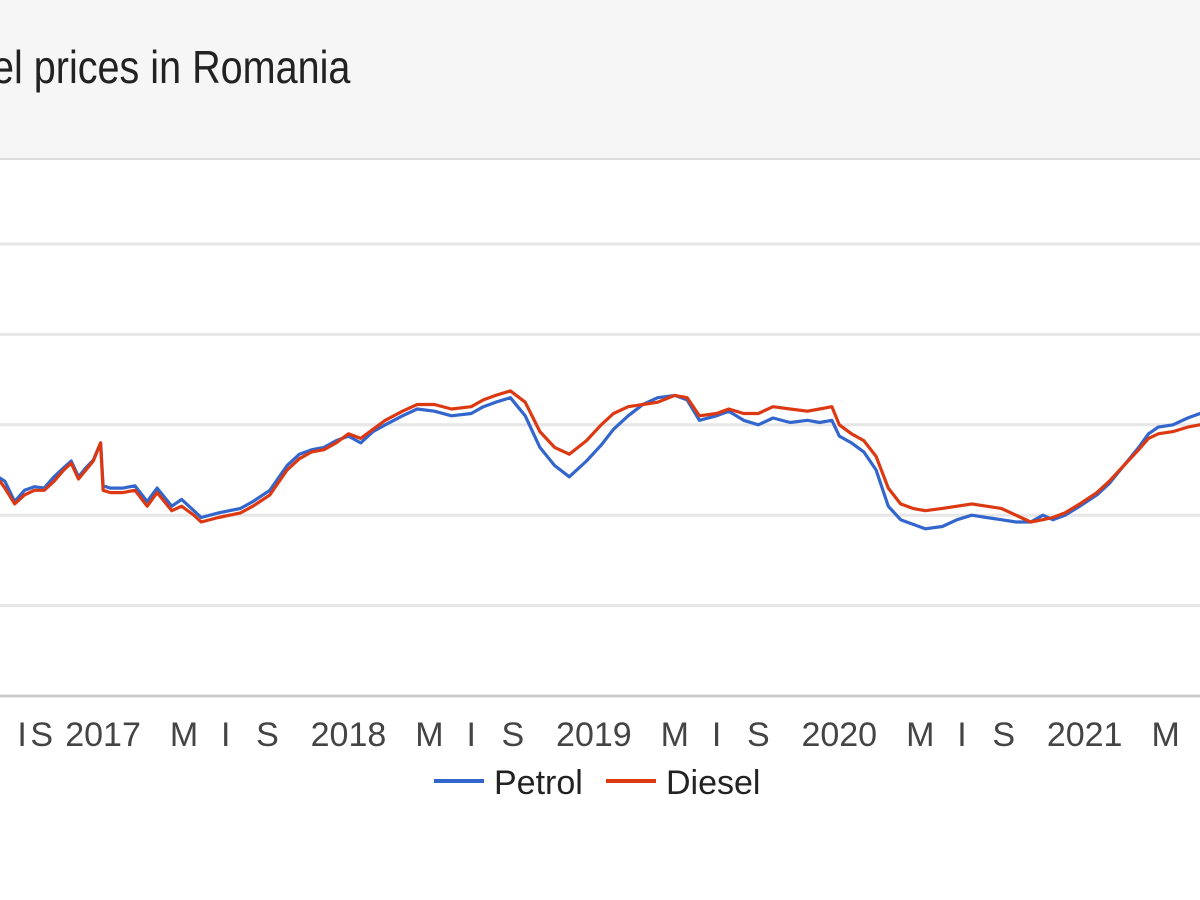 The image size is (1200, 900). I want to click on chart-title: el prices in Romania, so click(175, 67).